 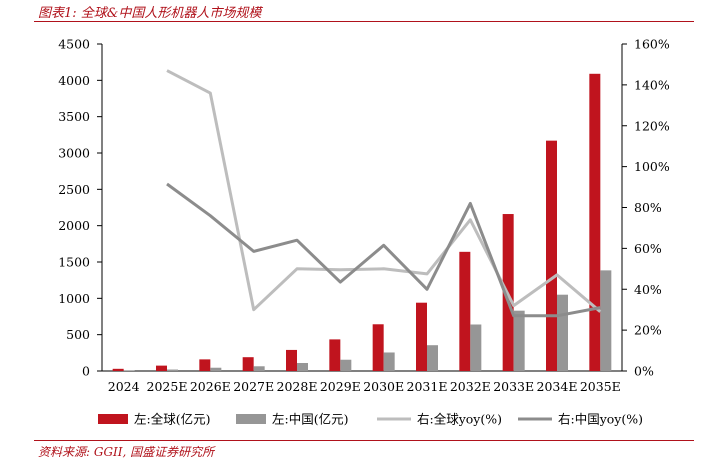 I want to click on legend-label: 右:全球yoy(%), so click(x=459, y=419).